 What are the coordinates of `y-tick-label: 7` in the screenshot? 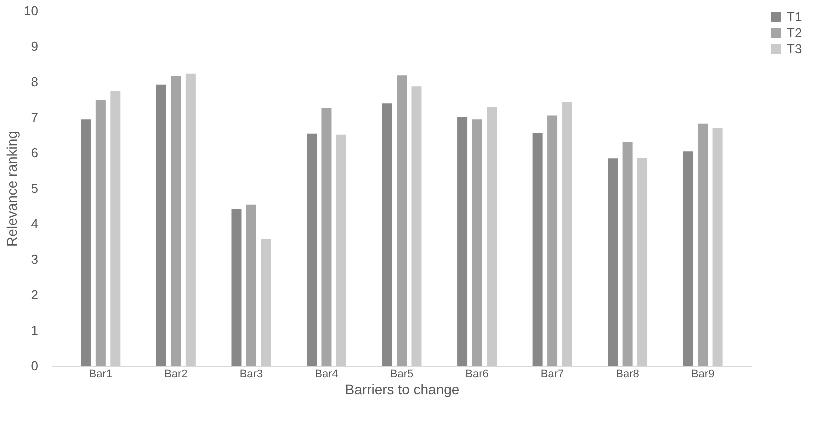 It's located at (34, 117).